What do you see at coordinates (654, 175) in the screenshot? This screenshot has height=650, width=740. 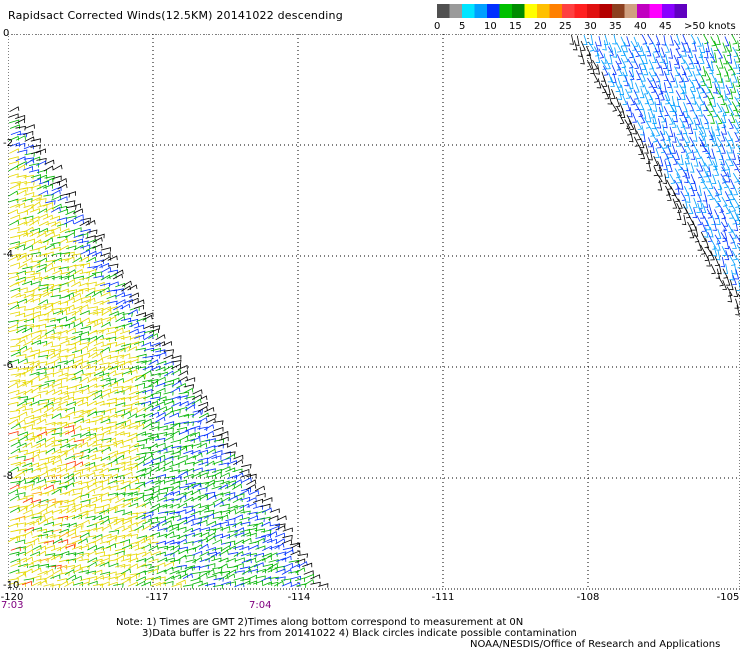 I see `right-swath-wind-barbs` at bounding box center [654, 175].